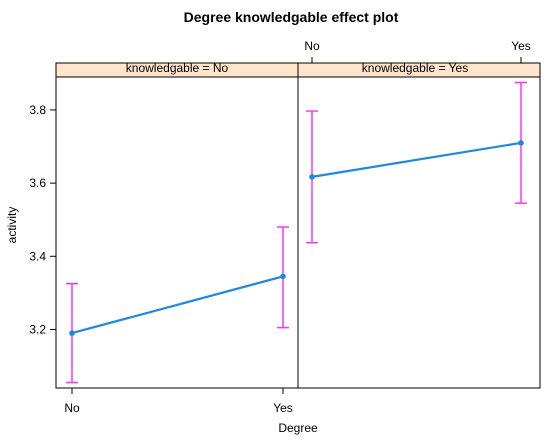  I want to click on strip-label-yes: knowledgable = Yes, so click(415, 68).